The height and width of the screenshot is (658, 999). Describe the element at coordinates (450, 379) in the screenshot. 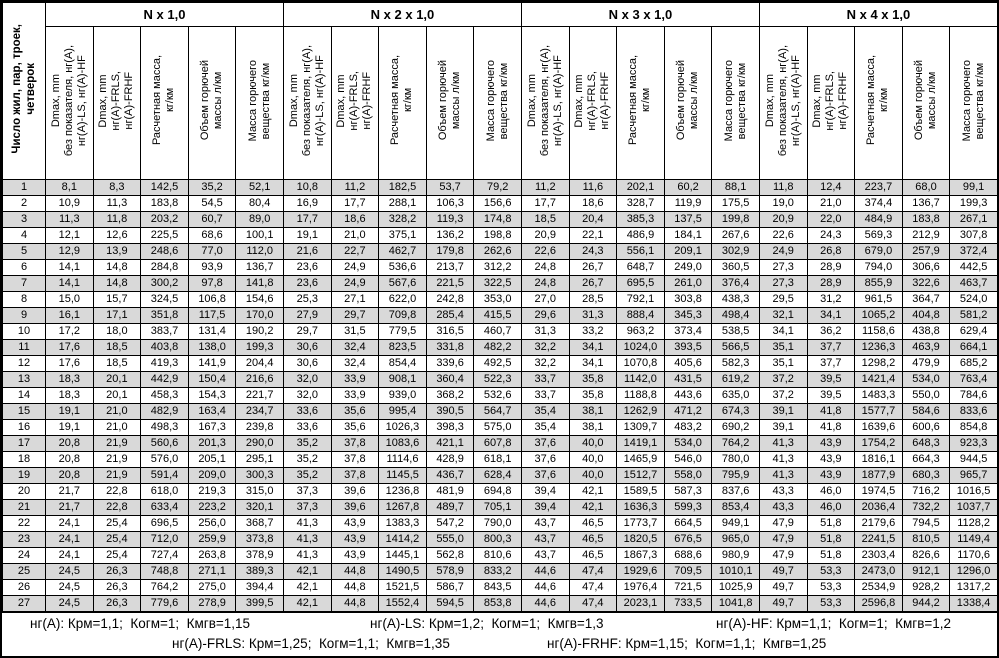

I see `cell: 360,4` at that location.